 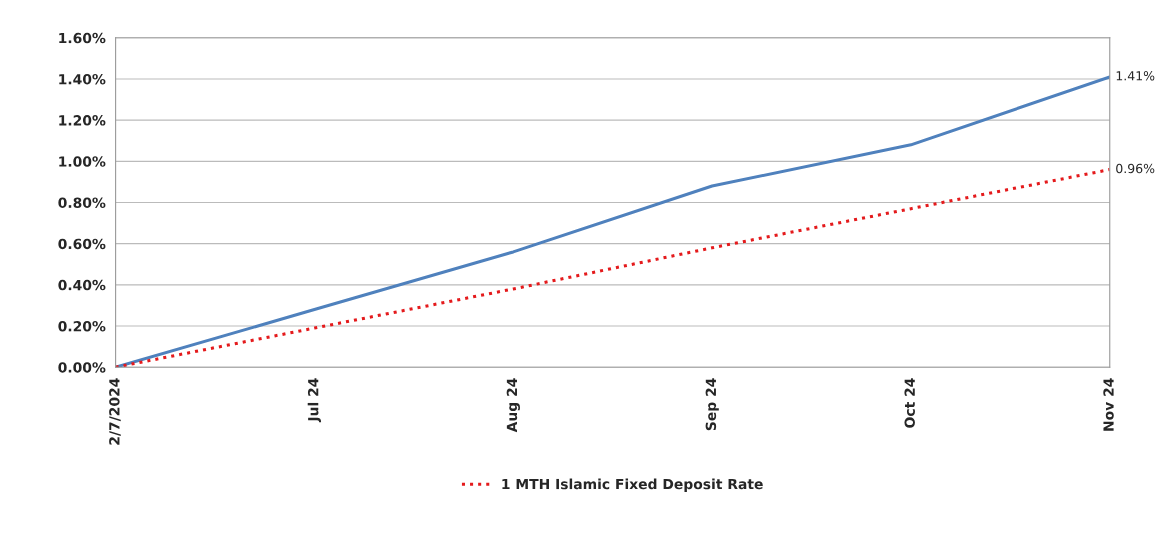 I want to click on x-tick-label: Aug 24, so click(x=513, y=405).